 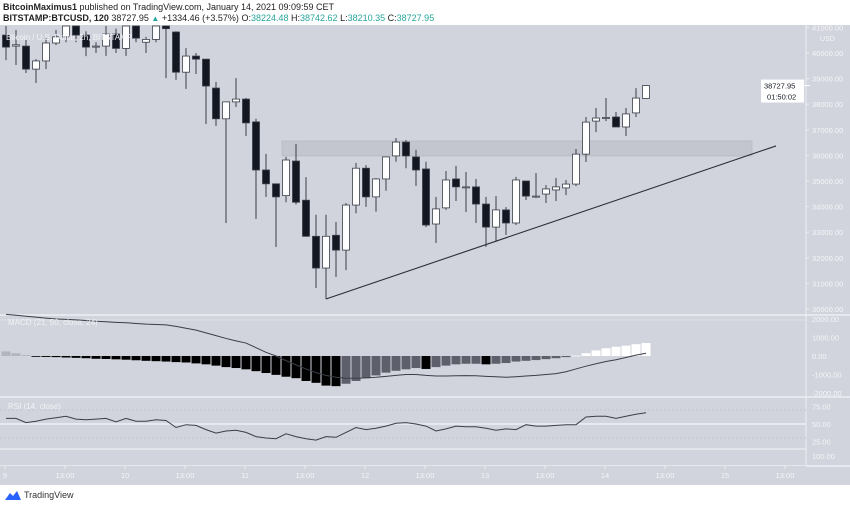 I want to click on price-label: 32000.00, so click(x=827, y=258).